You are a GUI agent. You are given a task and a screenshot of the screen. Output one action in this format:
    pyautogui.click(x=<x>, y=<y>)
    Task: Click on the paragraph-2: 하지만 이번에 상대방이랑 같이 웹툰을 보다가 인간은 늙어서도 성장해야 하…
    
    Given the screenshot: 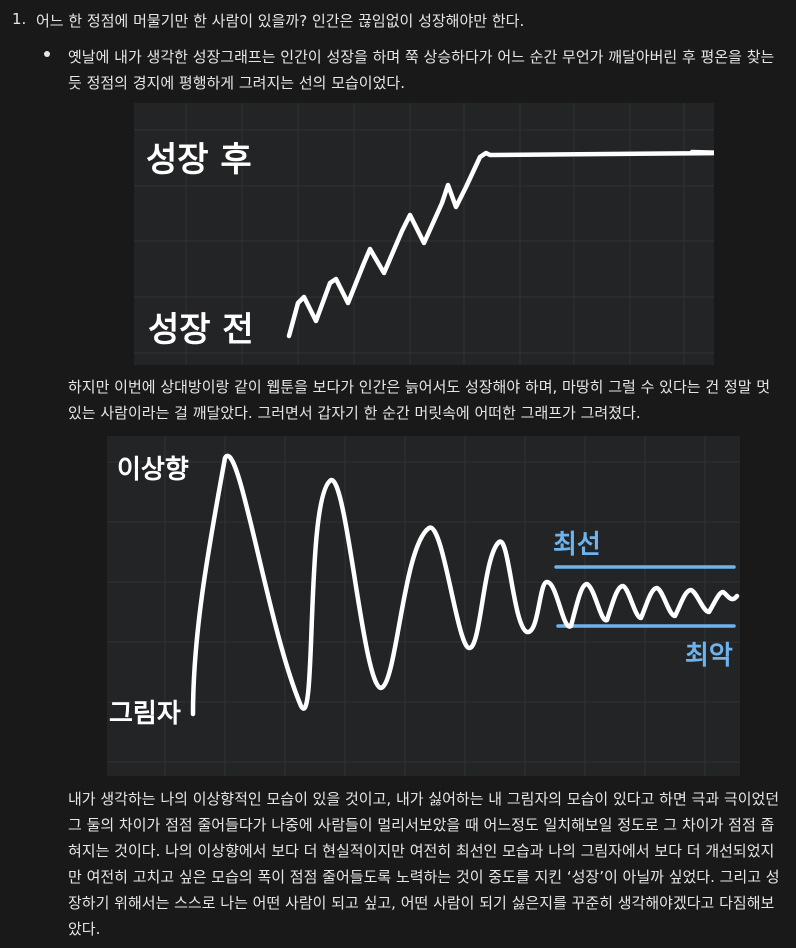 What is the action you would take?
    pyautogui.click(x=419, y=400)
    